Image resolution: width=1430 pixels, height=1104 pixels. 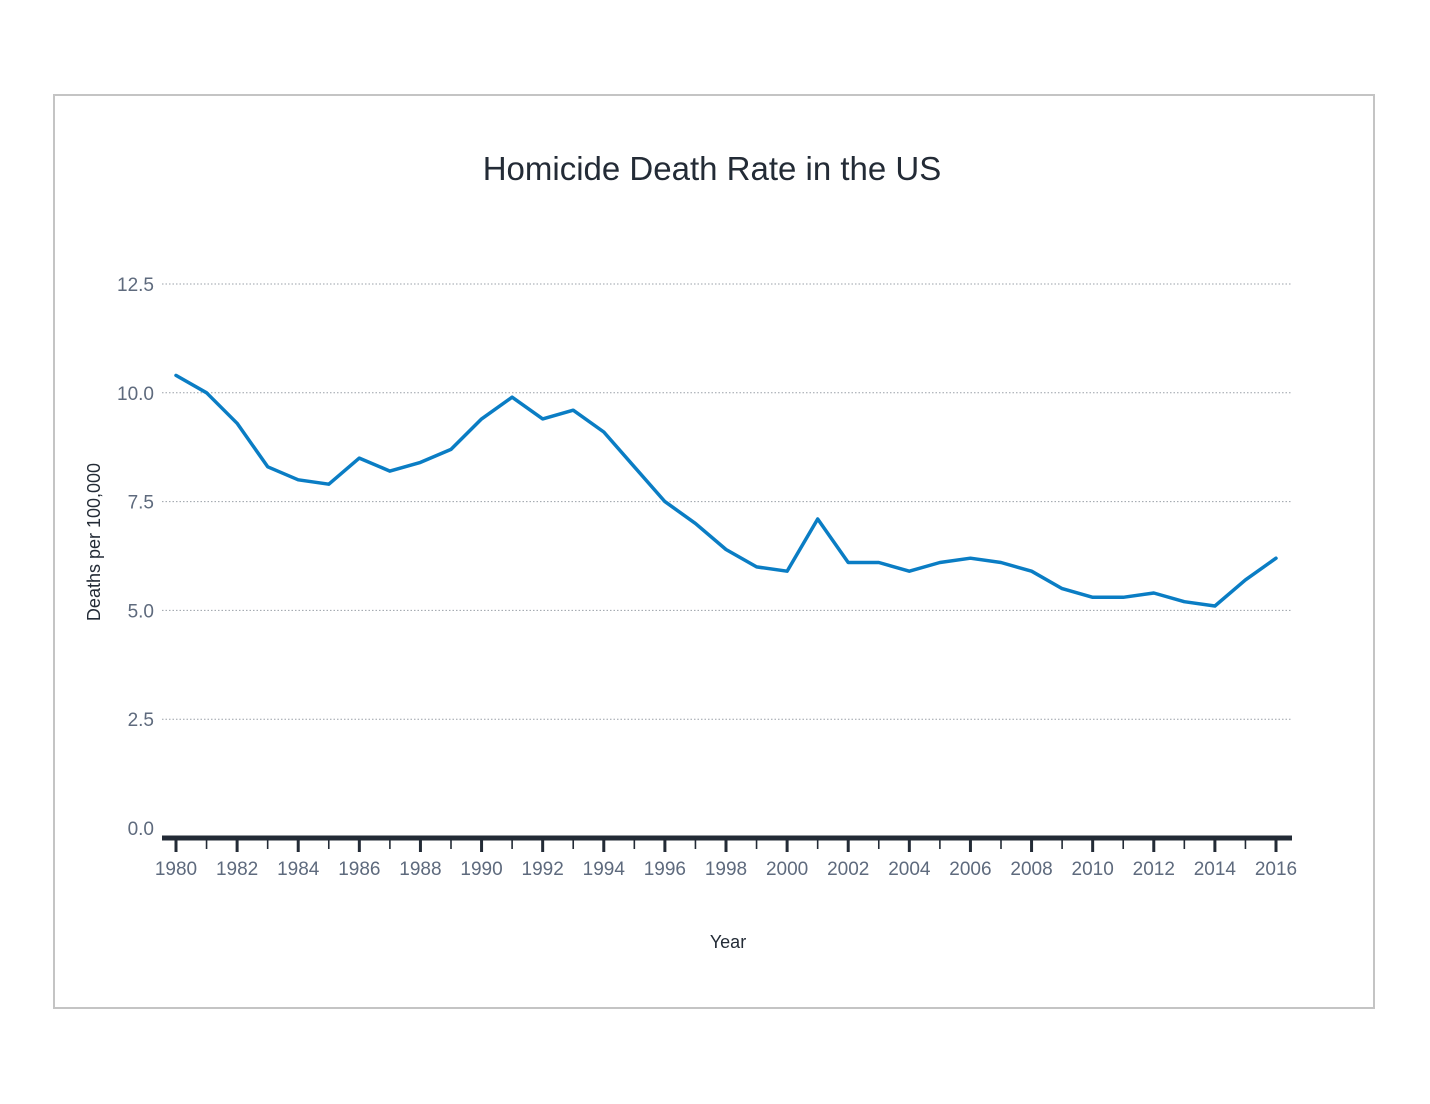 I want to click on x-tick-label: 2004, so click(x=909, y=869).